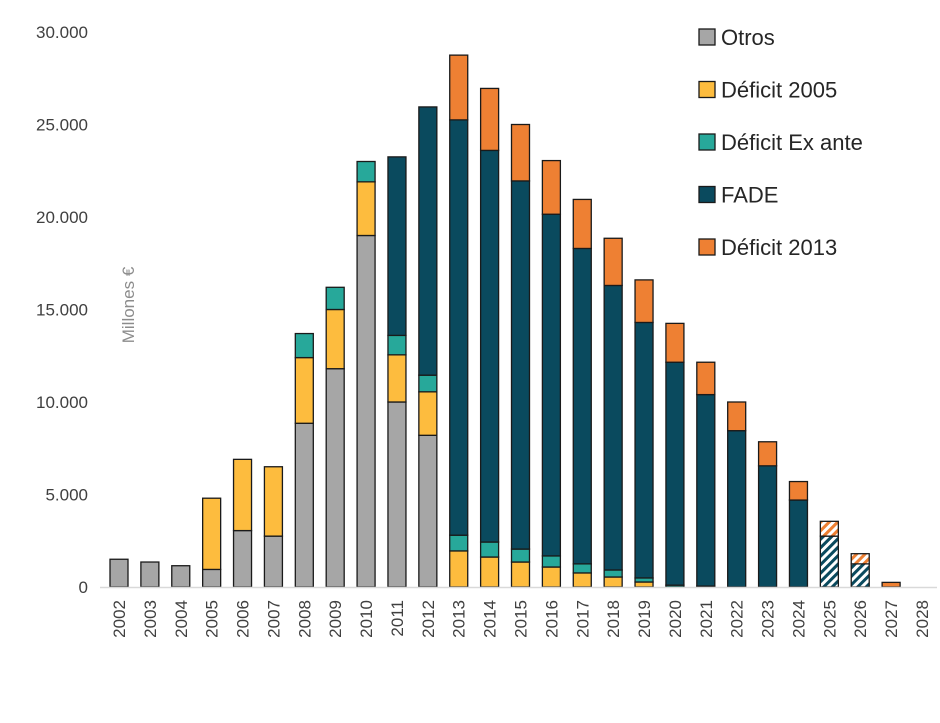 This screenshot has height=723, width=940. I want to click on bar-segment-otros-2004, so click(181, 576).